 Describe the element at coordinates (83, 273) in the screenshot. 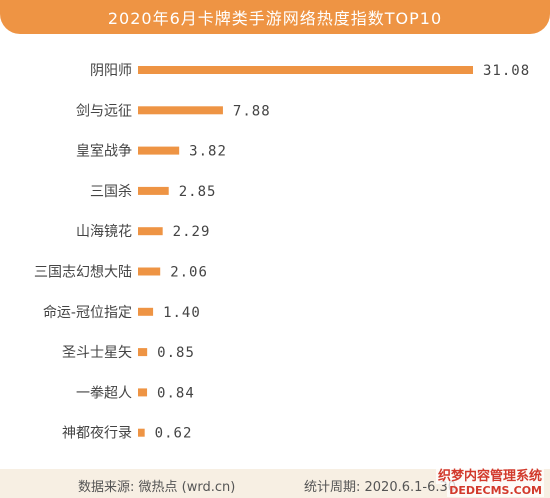

I see `category-label: 三国志幻想大陆` at that location.